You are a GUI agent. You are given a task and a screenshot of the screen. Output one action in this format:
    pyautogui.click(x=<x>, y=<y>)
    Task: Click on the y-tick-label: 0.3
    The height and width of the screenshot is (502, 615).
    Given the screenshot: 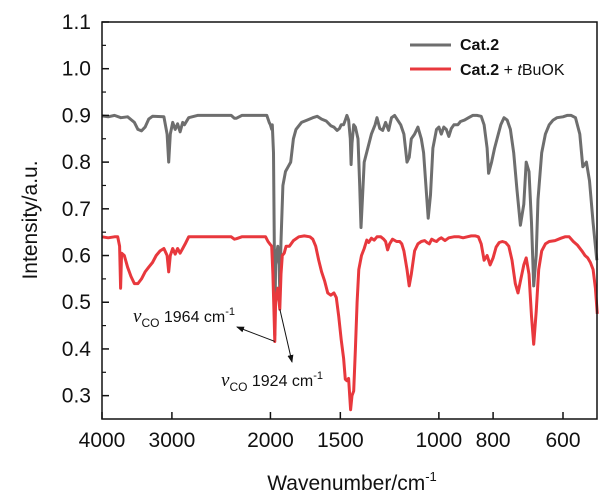 What is the action you would take?
    pyautogui.click(x=76, y=396)
    